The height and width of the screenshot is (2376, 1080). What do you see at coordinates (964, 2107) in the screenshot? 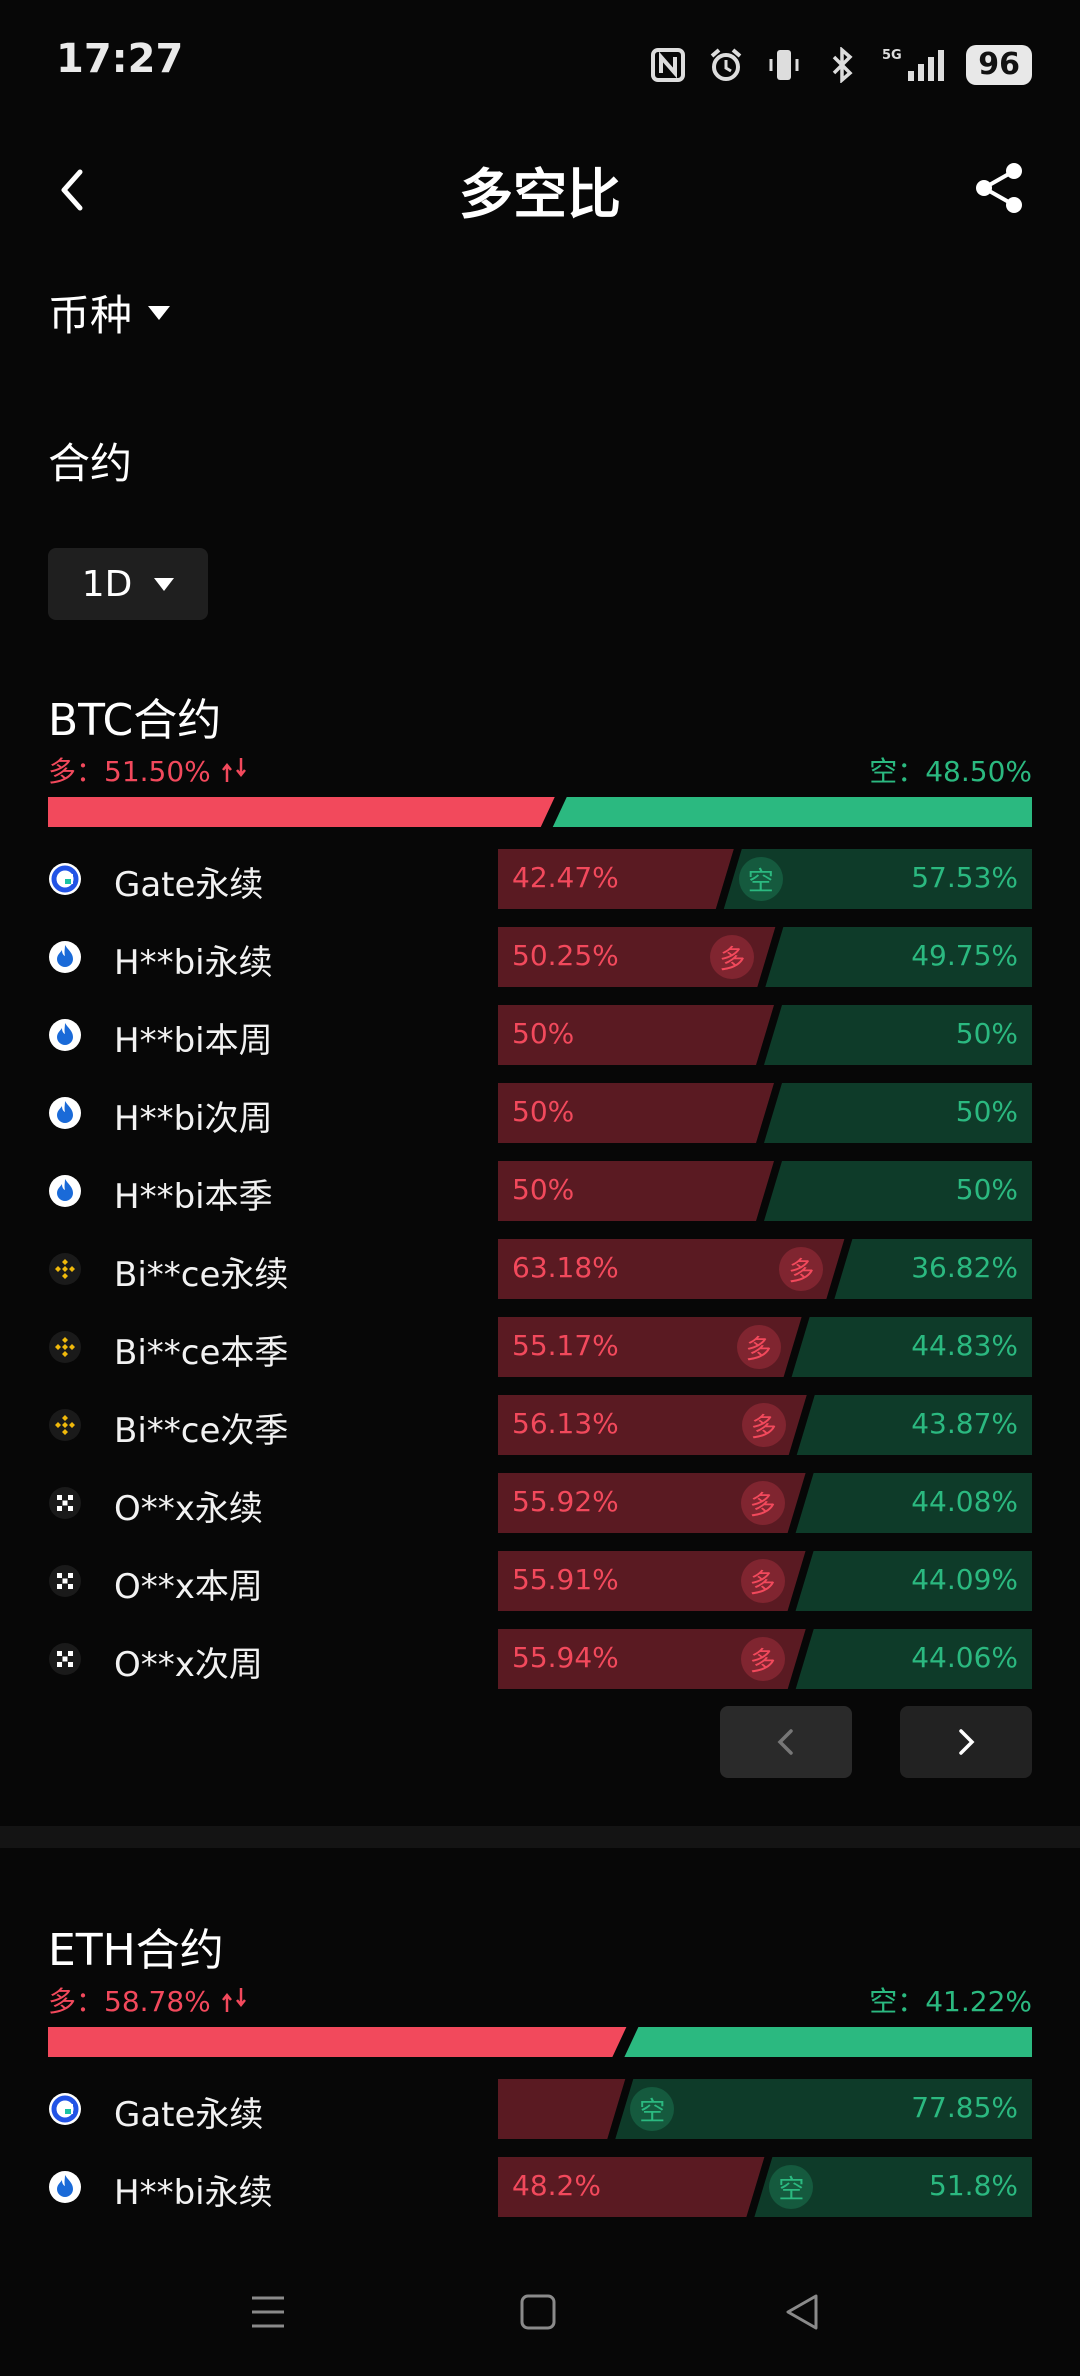
I see `short-percent: 77.85%` at bounding box center [964, 2107].